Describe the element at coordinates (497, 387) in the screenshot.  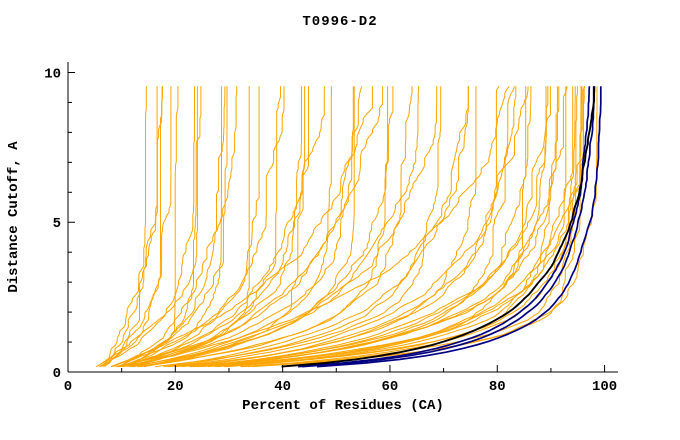
I see `x-tick-label: 80` at that location.